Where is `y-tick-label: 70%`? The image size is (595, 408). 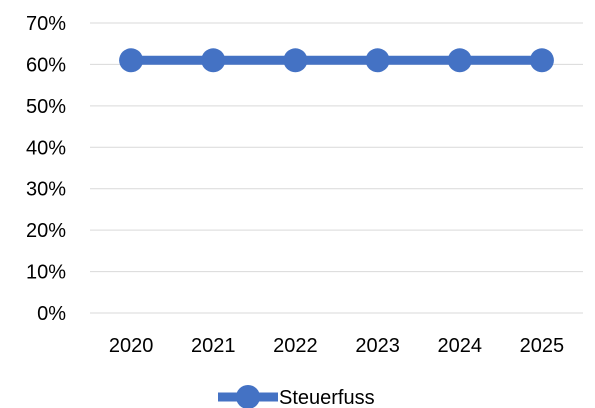 y-tick-label: 70% is located at coordinates (46, 24).